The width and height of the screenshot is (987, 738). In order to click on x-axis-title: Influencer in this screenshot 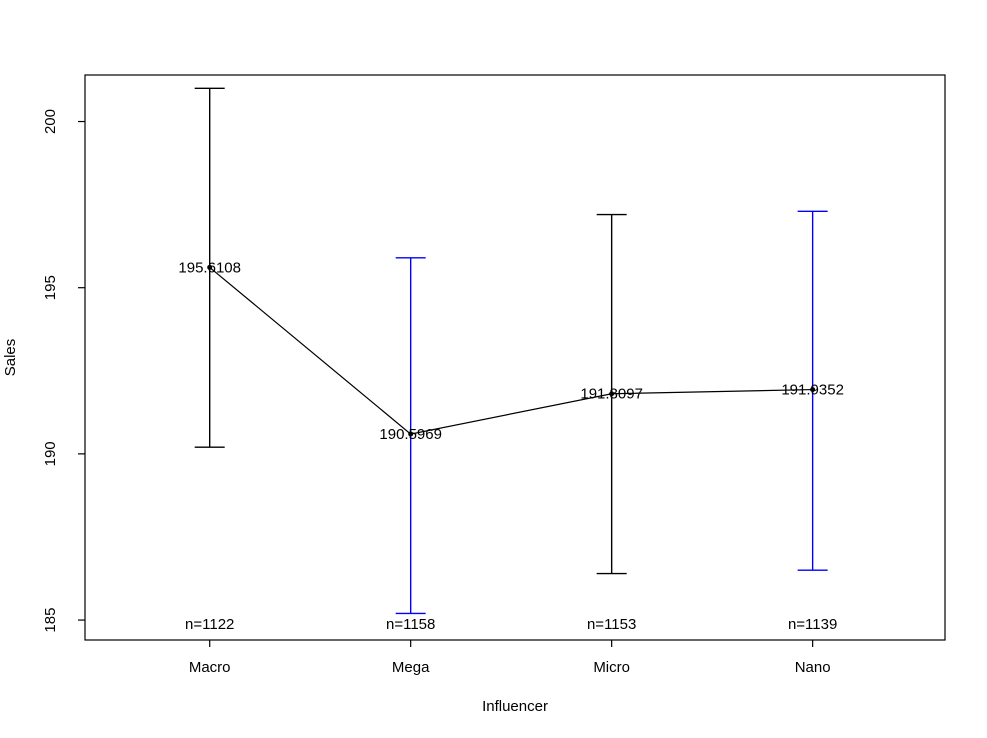, I will do `click(515, 706)`.